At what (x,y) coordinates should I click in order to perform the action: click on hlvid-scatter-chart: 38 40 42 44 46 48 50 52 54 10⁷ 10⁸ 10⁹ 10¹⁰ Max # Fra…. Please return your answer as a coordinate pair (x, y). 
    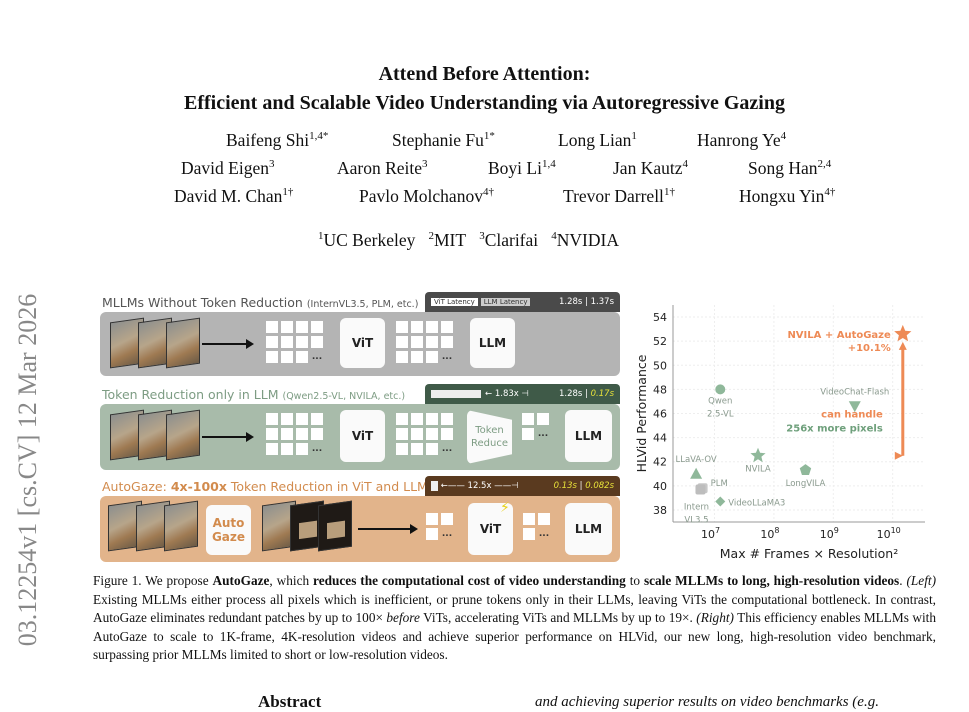
    Looking at the image, I should click on (779, 433).